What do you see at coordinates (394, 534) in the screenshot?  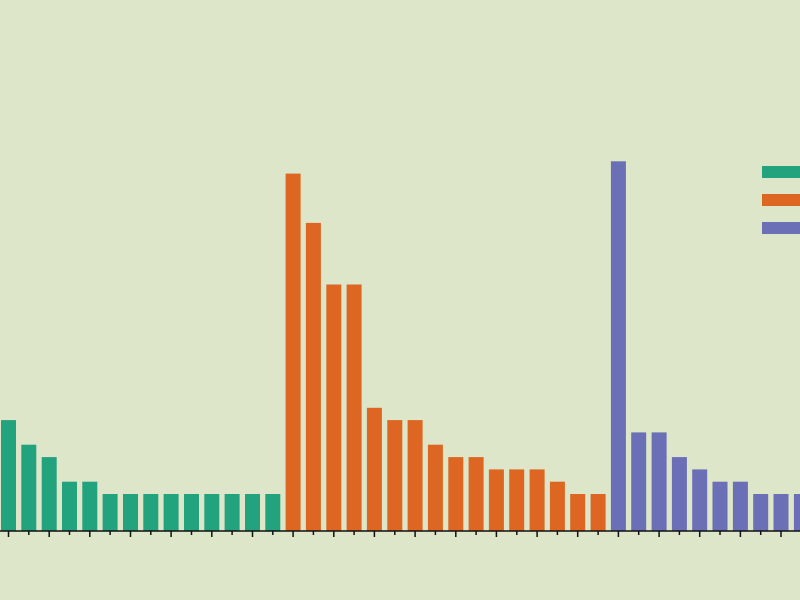 I see `x-axis-ticks` at bounding box center [394, 534].